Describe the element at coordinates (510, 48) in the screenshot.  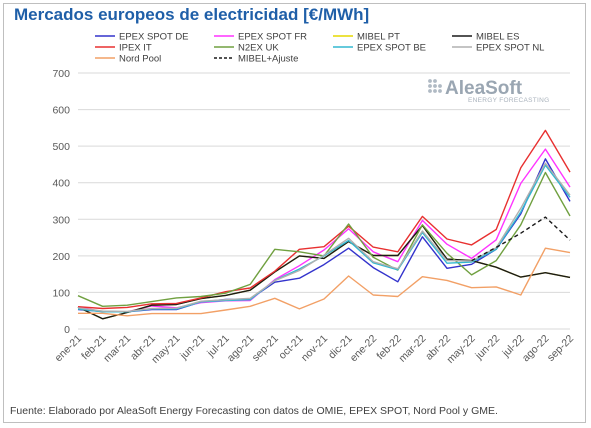
I see `legend-label: EPEX SPOT NL` at that location.